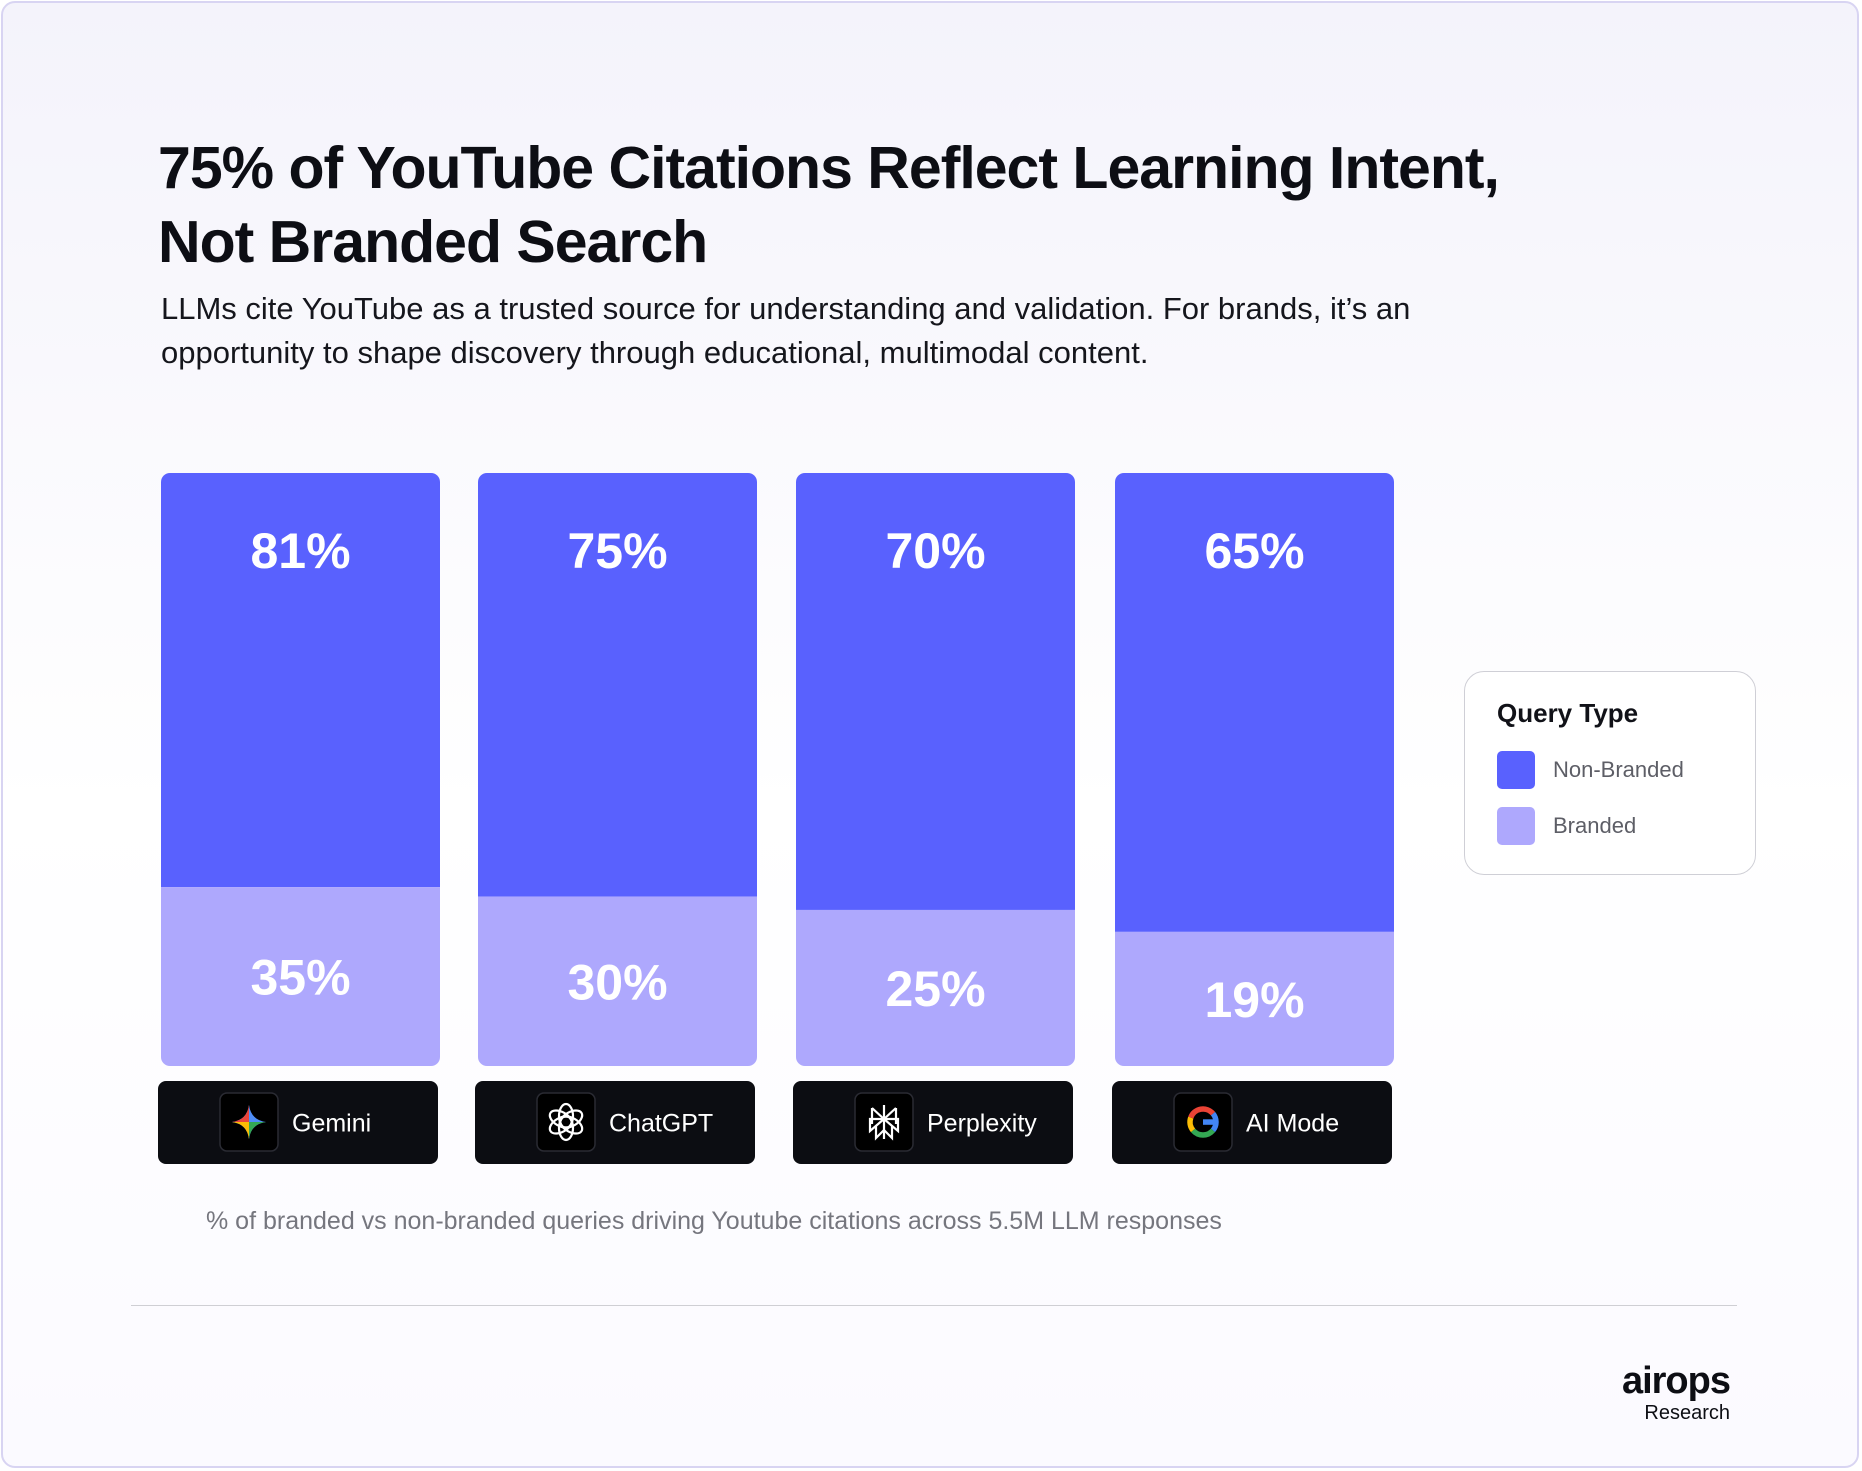  Describe the element at coordinates (1254, 551) in the screenshot. I see `bar-label-non-branded-ai-mode: 65%` at that location.